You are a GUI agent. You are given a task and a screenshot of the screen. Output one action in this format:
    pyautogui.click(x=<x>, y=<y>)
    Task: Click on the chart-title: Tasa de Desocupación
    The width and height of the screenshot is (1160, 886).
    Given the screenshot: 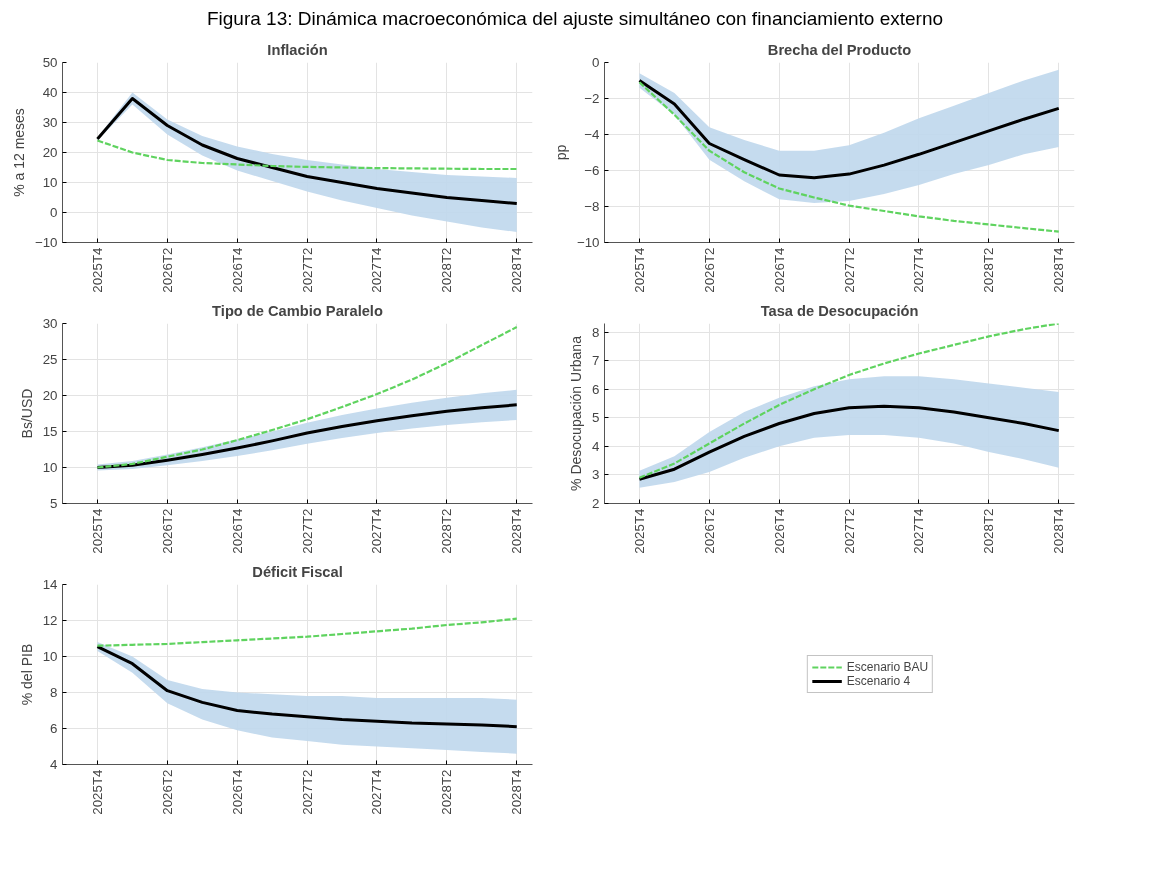 What is the action you would take?
    pyautogui.click(x=839, y=310)
    